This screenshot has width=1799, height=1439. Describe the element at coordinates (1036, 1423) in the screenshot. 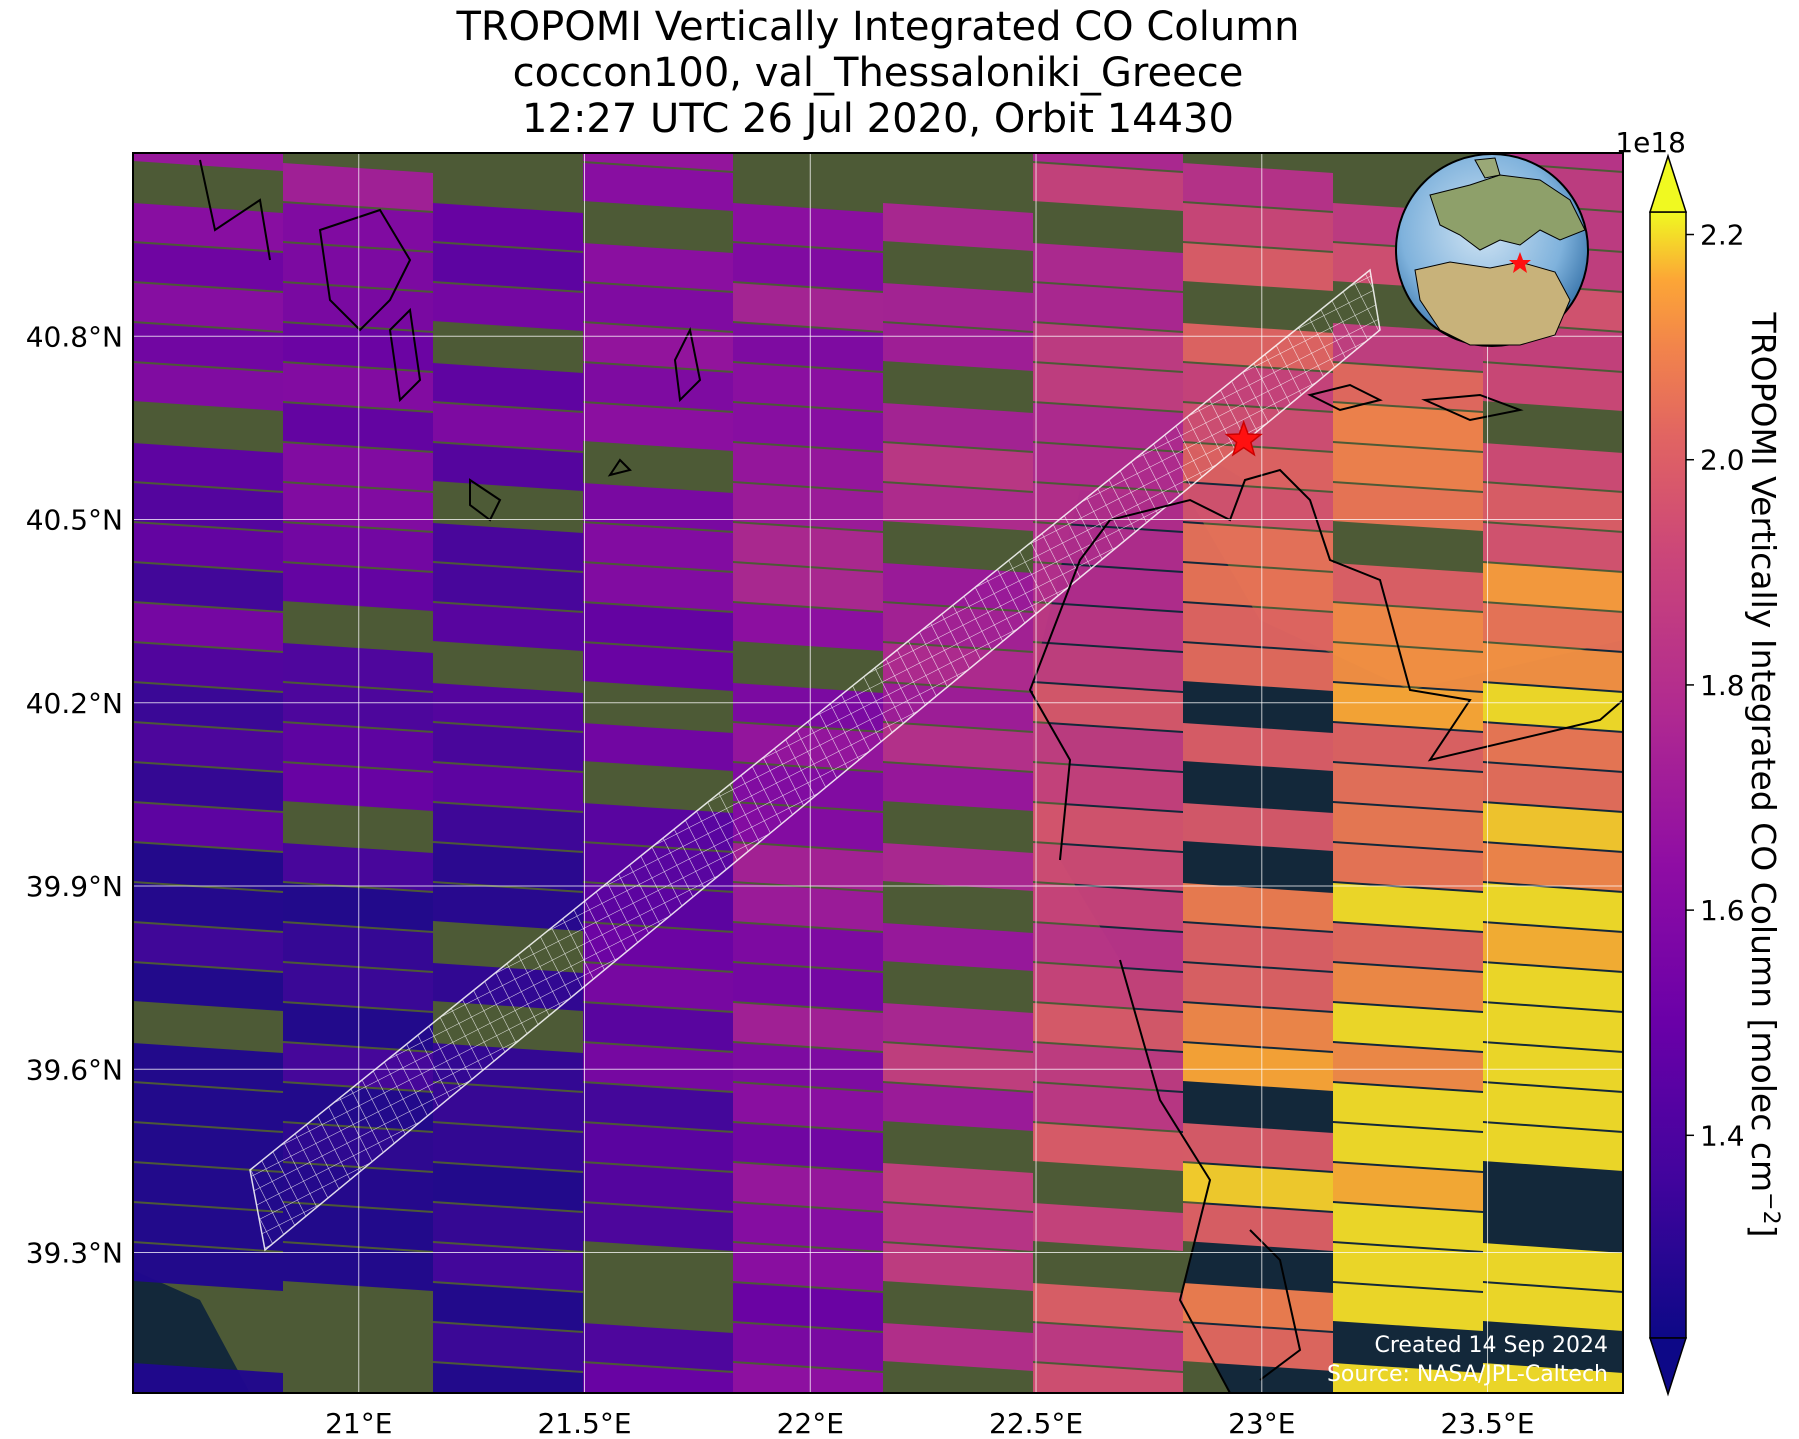

I see `lon-tick-label: 22.5°E` at that location.